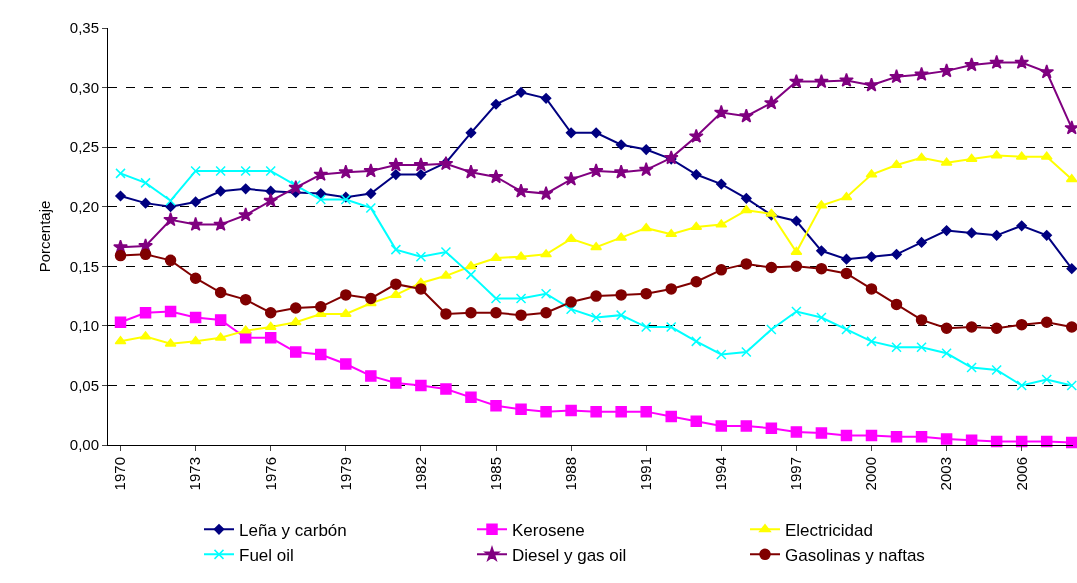  What do you see at coordinates (646, 474) in the screenshot?
I see `x-tick-label: 1991` at bounding box center [646, 474].